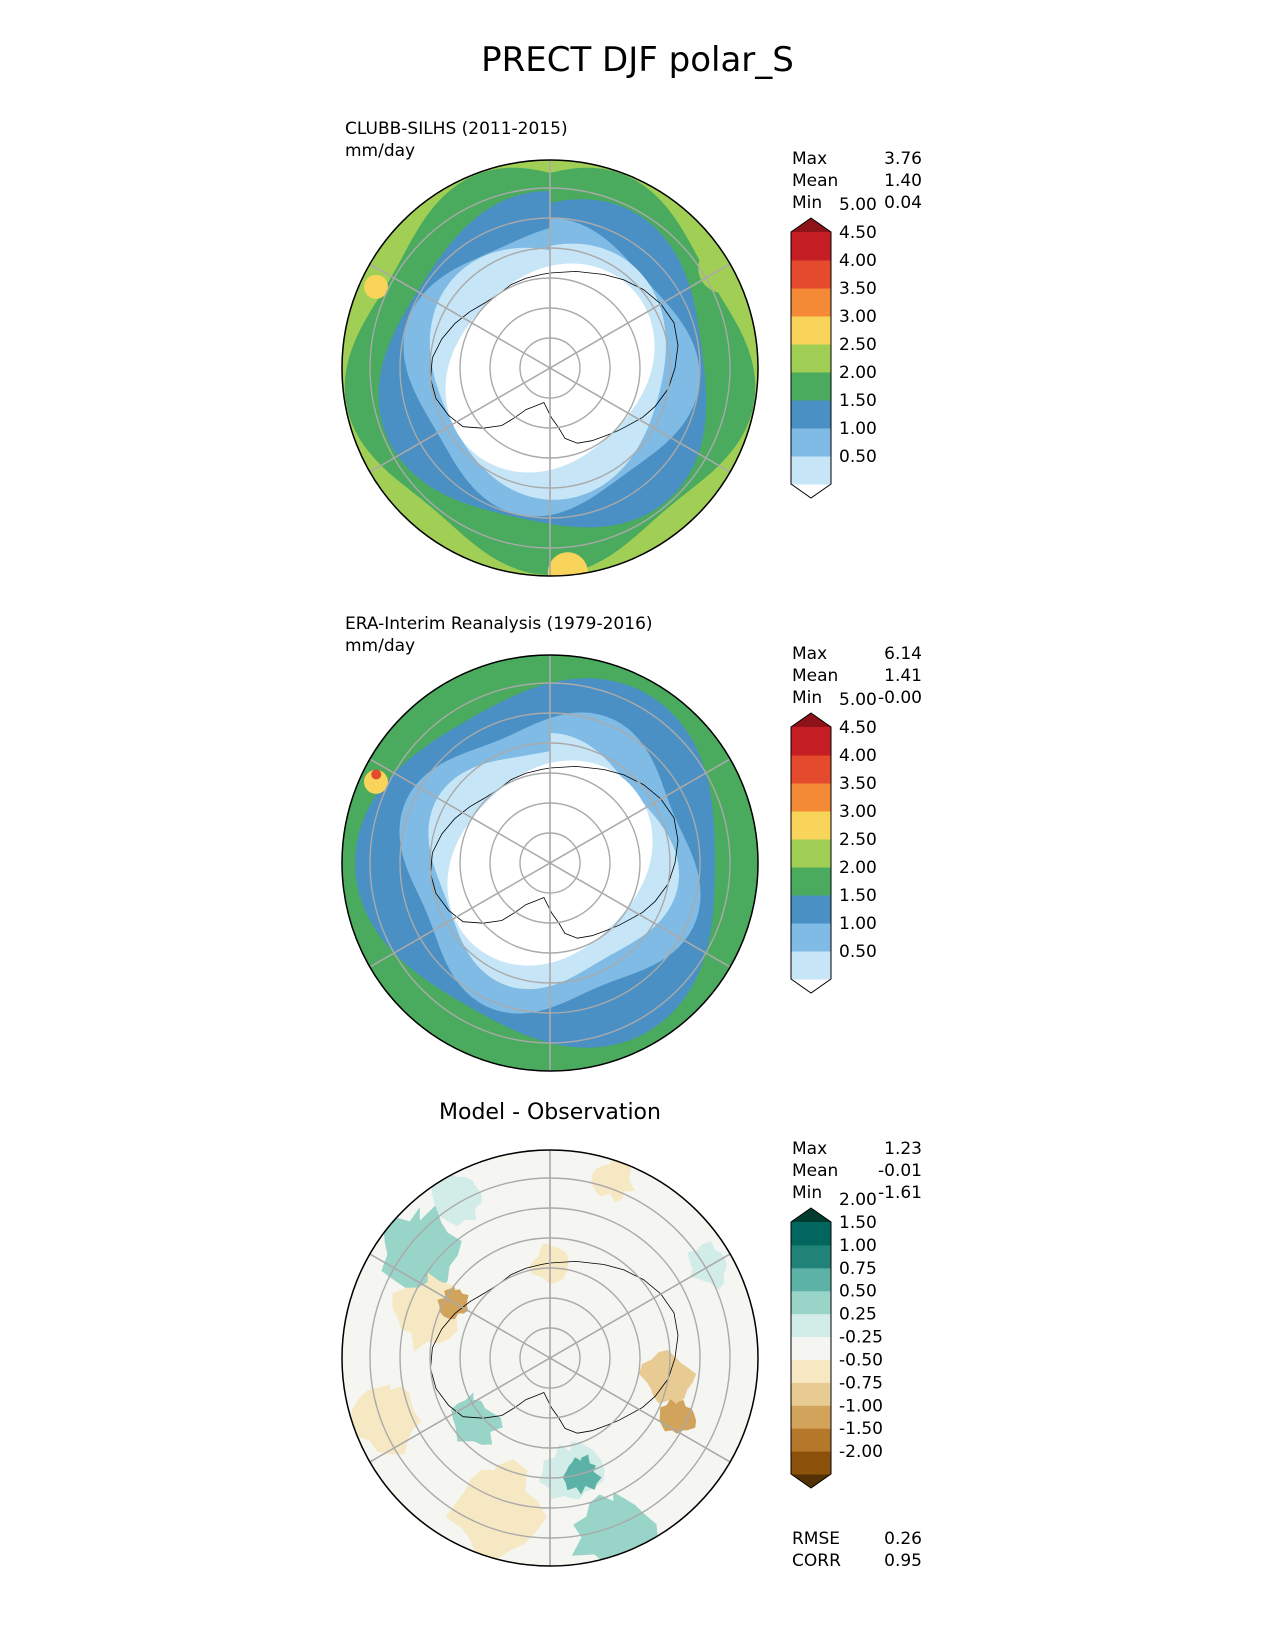 This screenshot has width=1275, height=1650. I want to click on stat-min: -0.00, so click(900, 698).